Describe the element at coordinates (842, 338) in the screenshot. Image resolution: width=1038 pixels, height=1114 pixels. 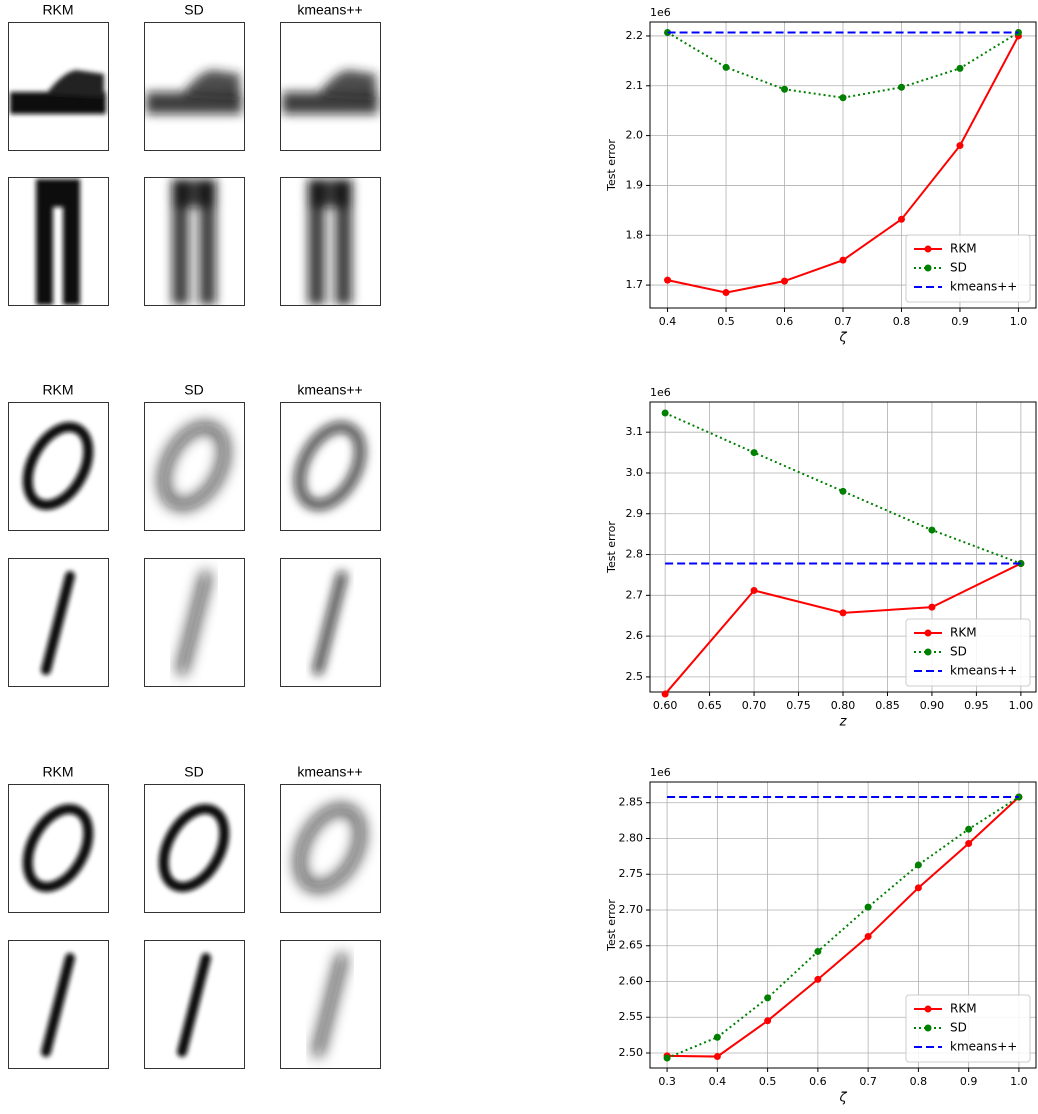
I see `x-axis-label: ζ` at that location.